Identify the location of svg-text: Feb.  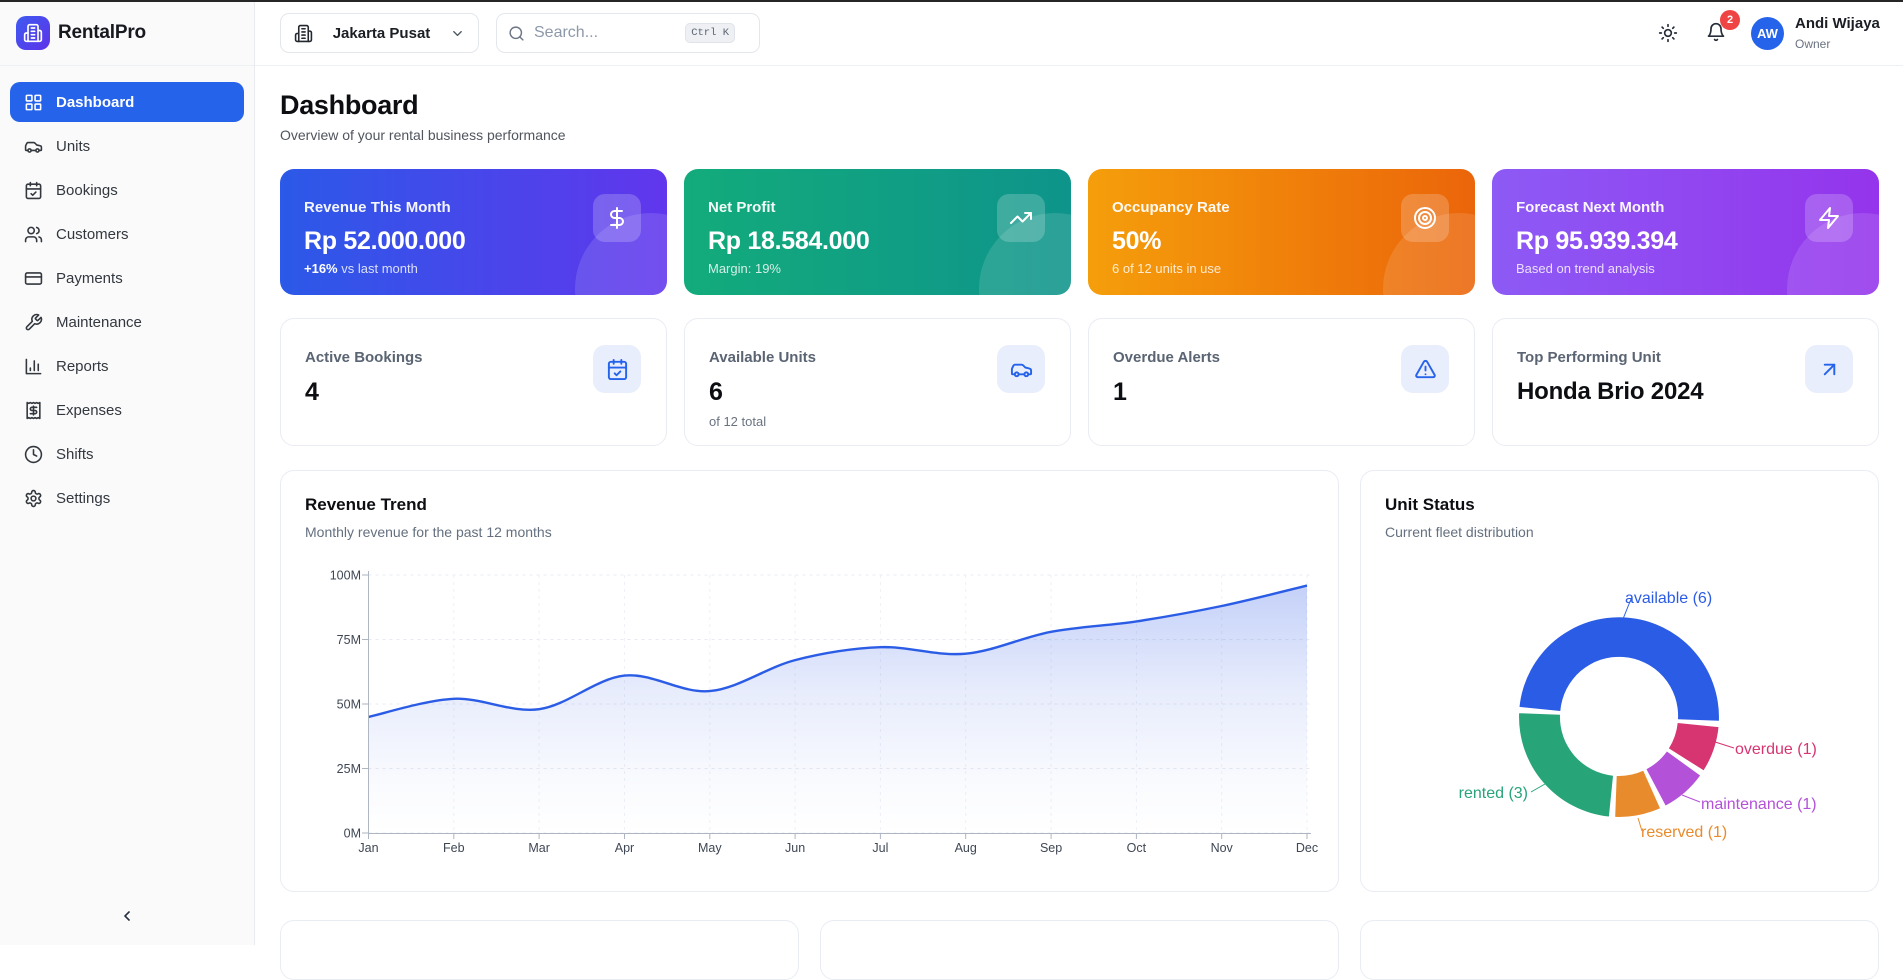
(454, 848).